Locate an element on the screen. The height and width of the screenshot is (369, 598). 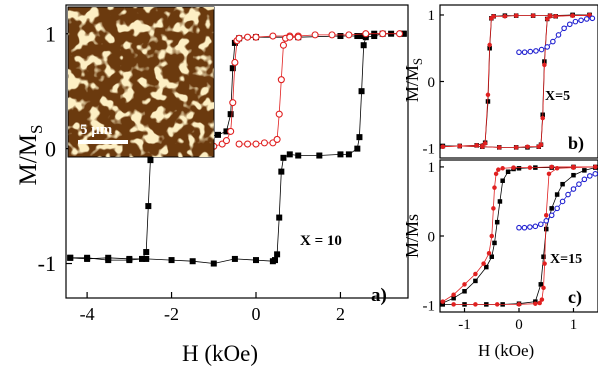
panel-a-annotation: X = 10 is located at coordinates (321, 241).